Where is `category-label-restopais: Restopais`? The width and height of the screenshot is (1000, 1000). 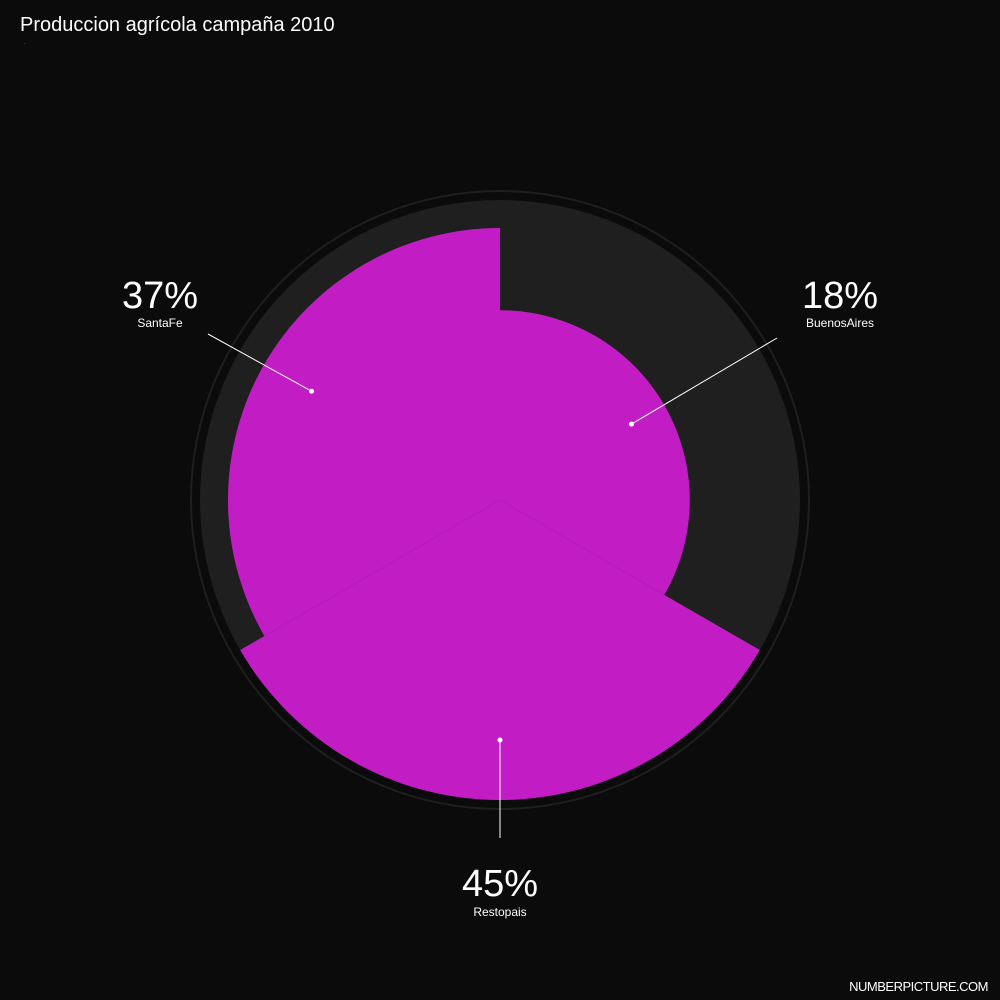 category-label-restopais: Restopais is located at coordinates (499, 912).